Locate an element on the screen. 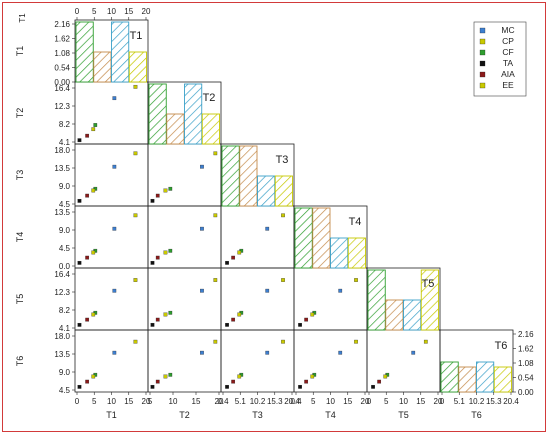 Image resolution: width=550 pixels, height=436 pixels. point-AIA-T4-T3 is located at coordinates (233, 257).